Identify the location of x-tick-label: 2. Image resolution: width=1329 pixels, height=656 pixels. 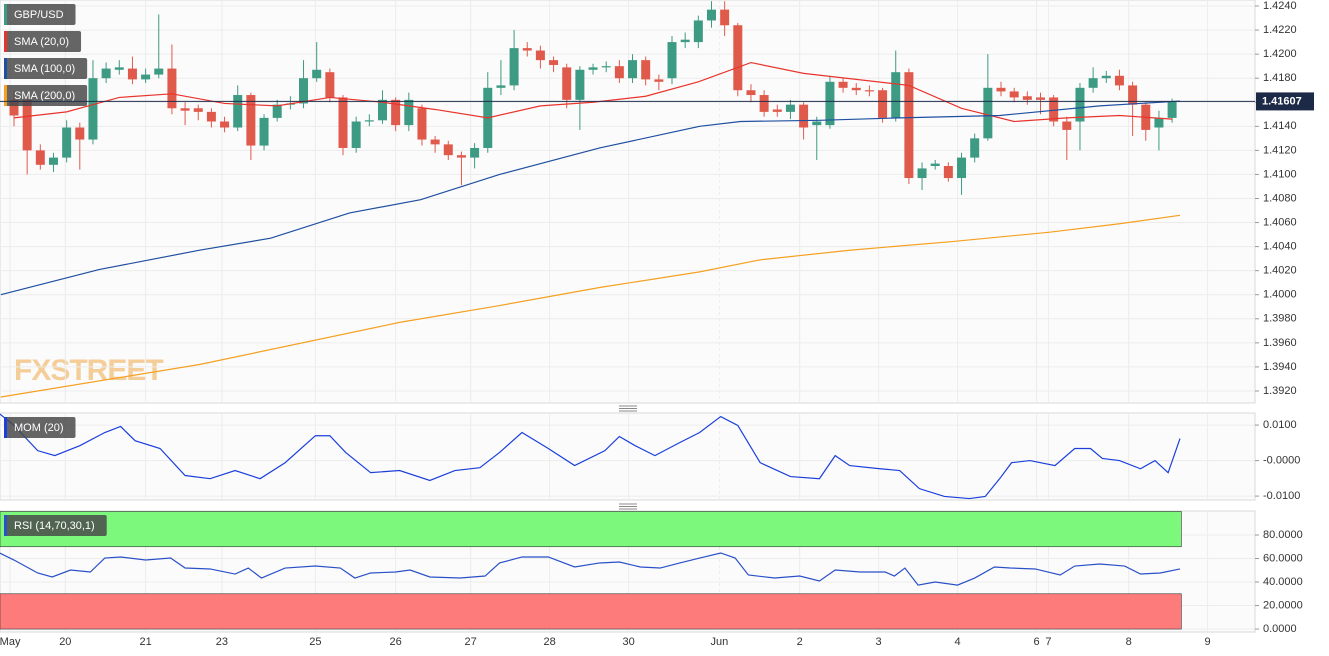
(800, 642).